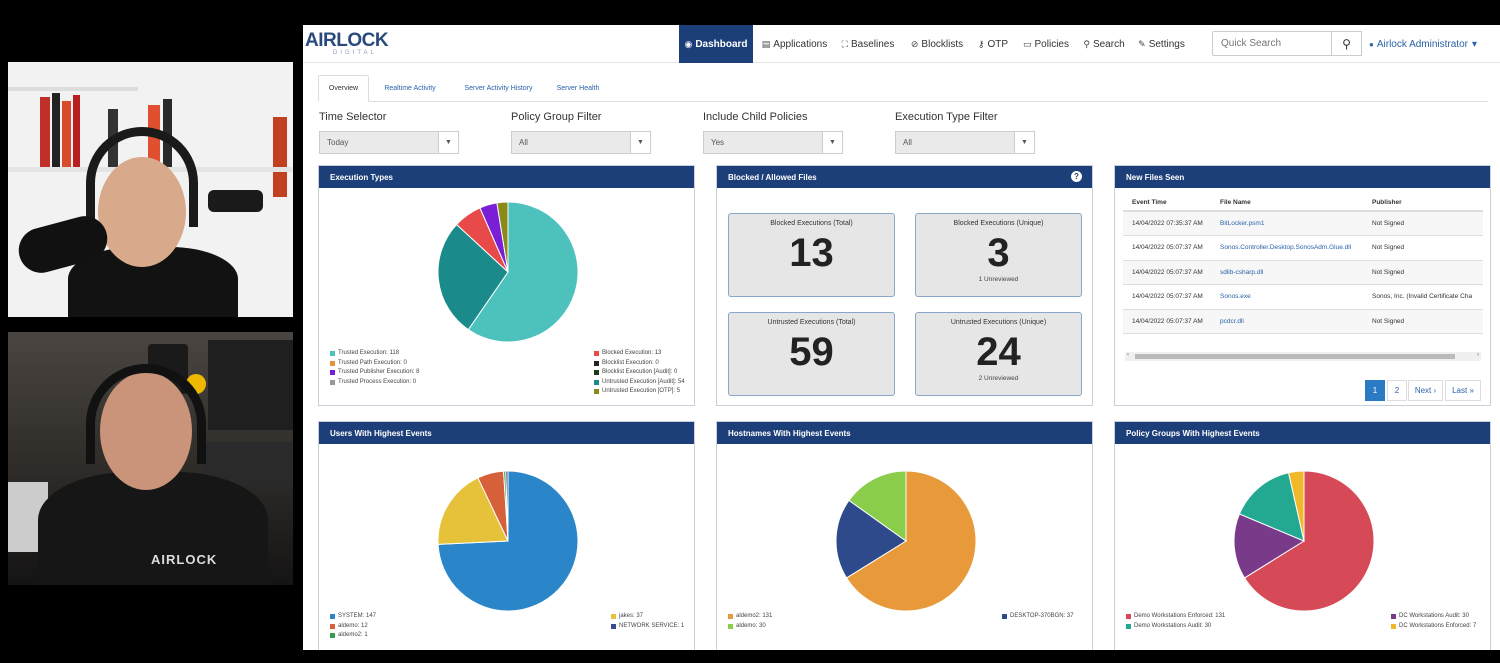 The image size is (1500, 663). I want to click on pie-slice-desktop-370bgn, so click(871, 539).